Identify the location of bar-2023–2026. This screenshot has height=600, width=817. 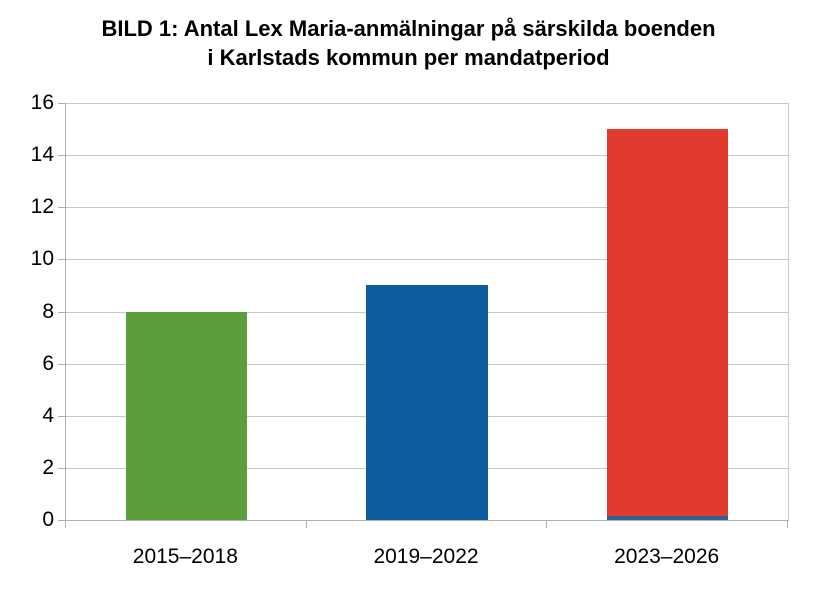
(667, 324).